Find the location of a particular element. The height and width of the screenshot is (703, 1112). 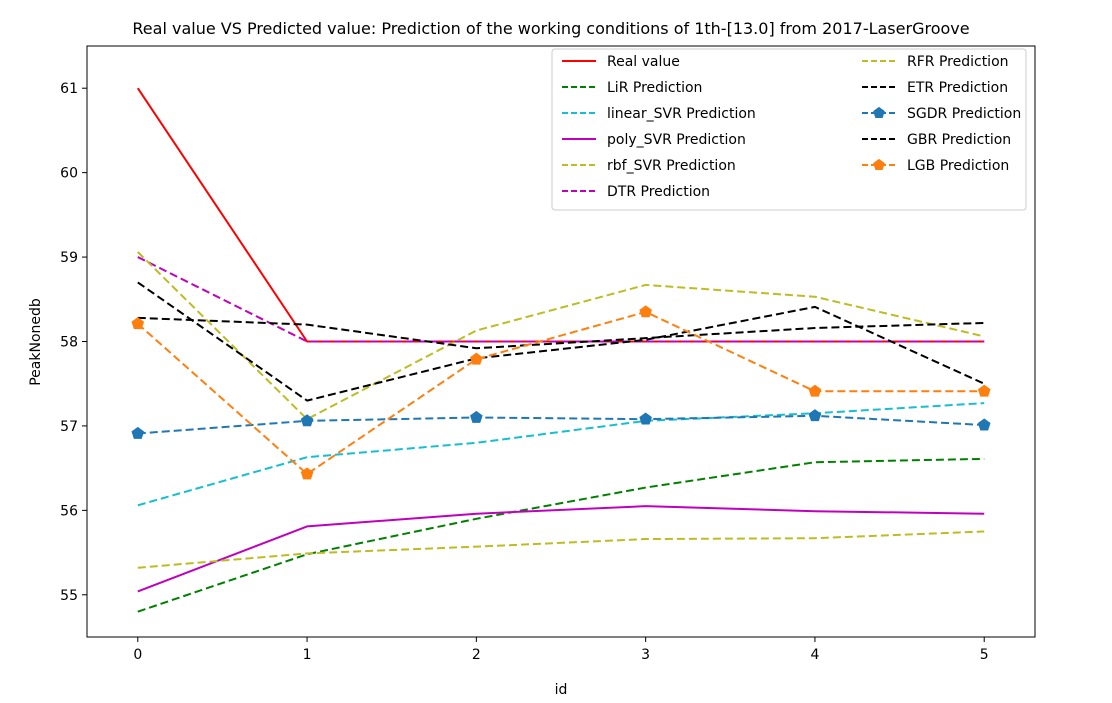

x-axis: 0 1 2 3 4 5 is located at coordinates (561, 650).